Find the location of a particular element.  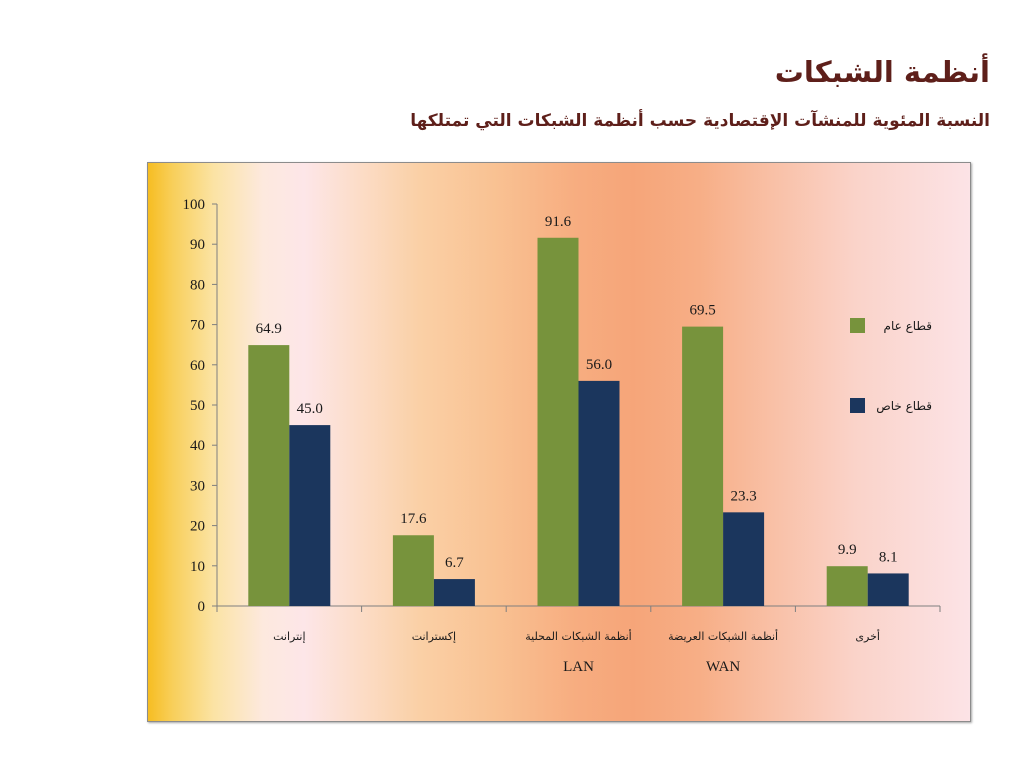

x-category-label: أخرى is located at coordinates (867, 636).